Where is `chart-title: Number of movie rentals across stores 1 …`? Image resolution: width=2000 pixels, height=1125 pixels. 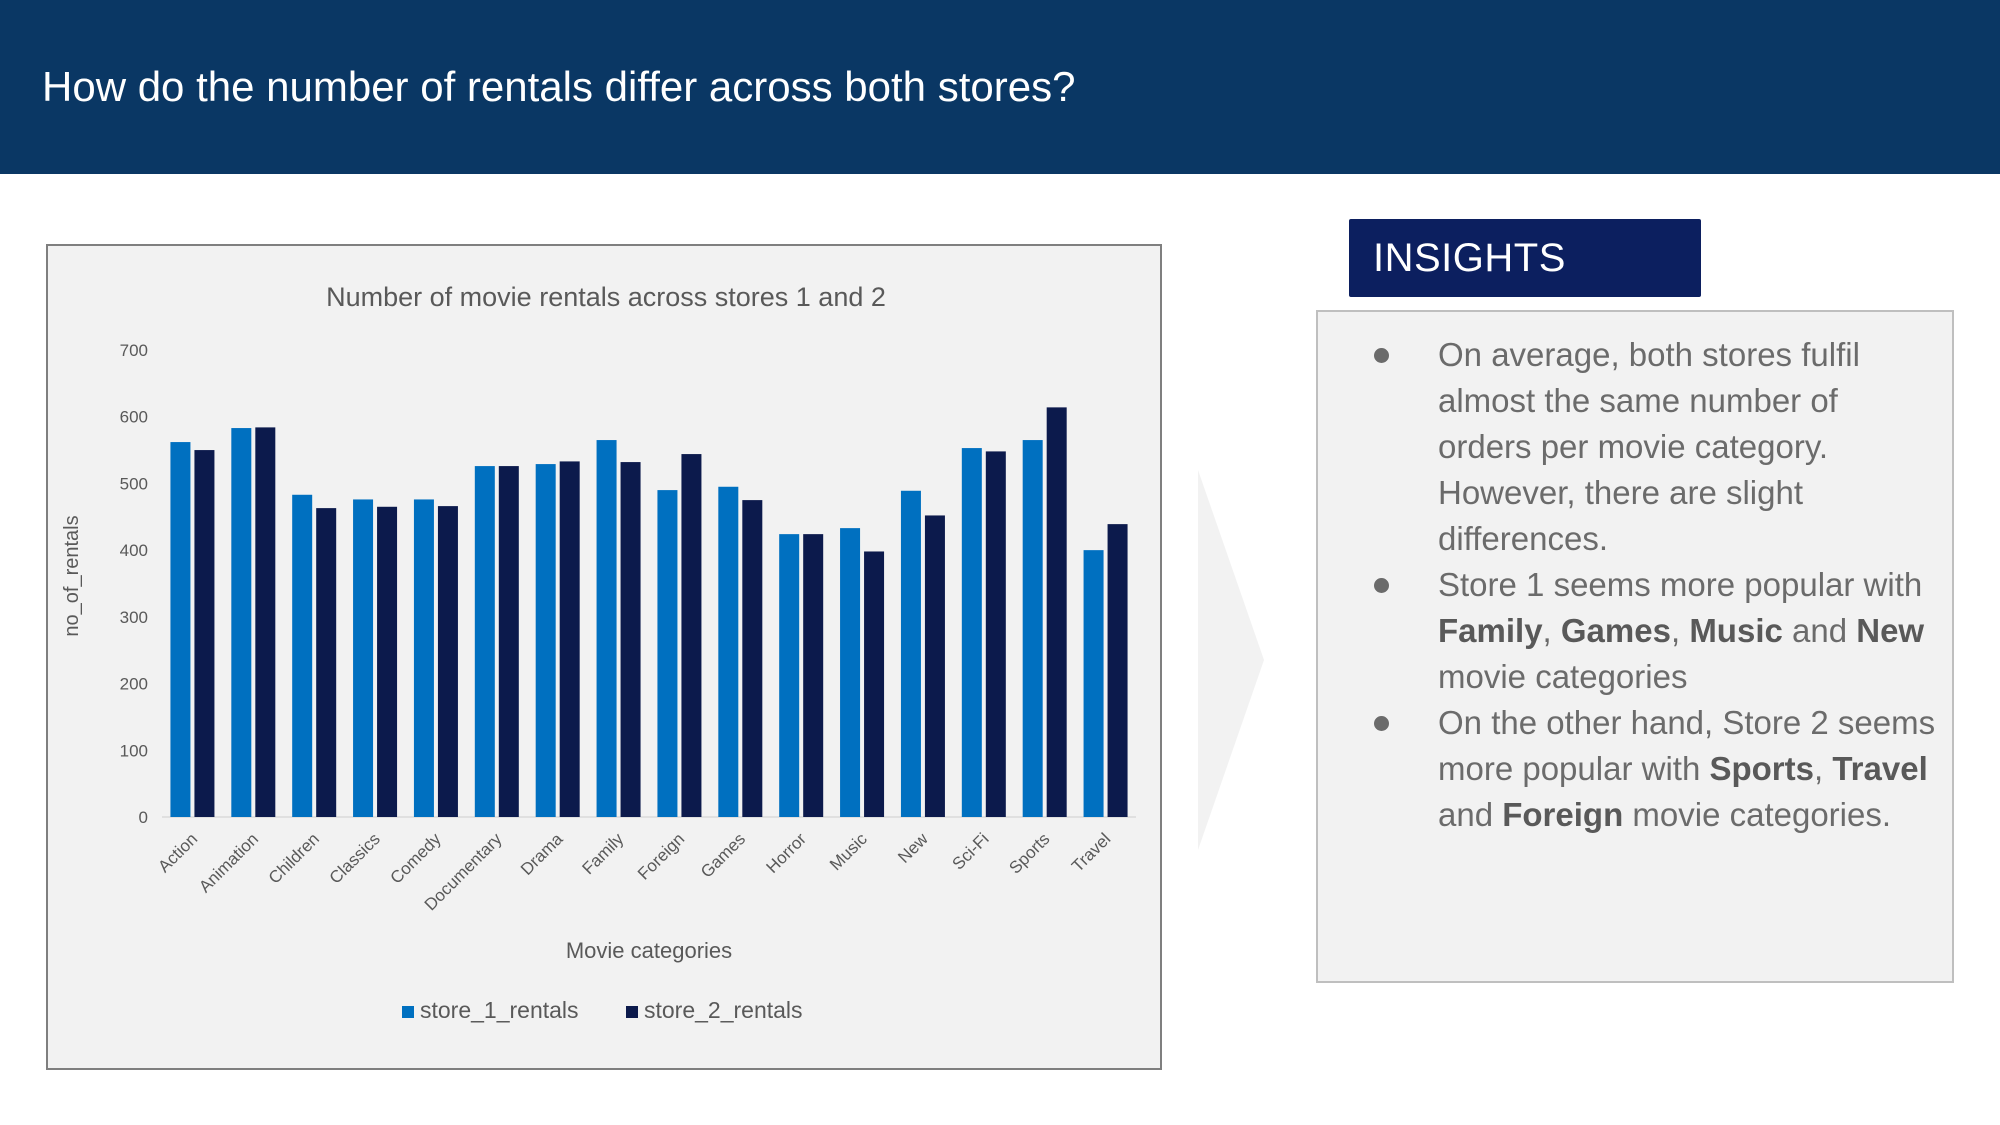 chart-title: Number of movie rentals across stores 1 … is located at coordinates (606, 297).